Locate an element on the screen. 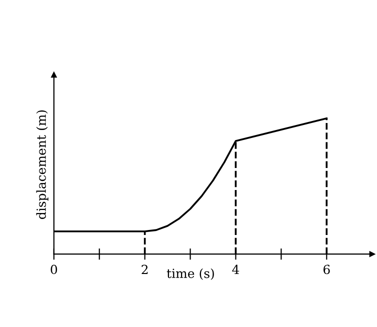  x-tick-label: 2 is located at coordinates (145, 269).